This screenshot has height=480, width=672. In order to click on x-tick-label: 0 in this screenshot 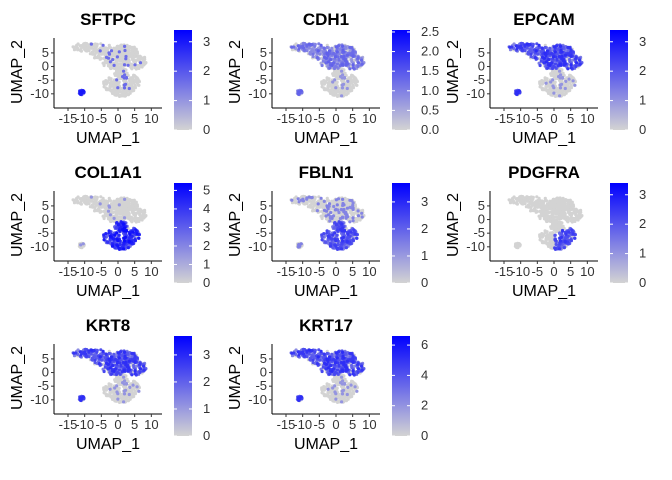, I will do `click(117, 271)`.